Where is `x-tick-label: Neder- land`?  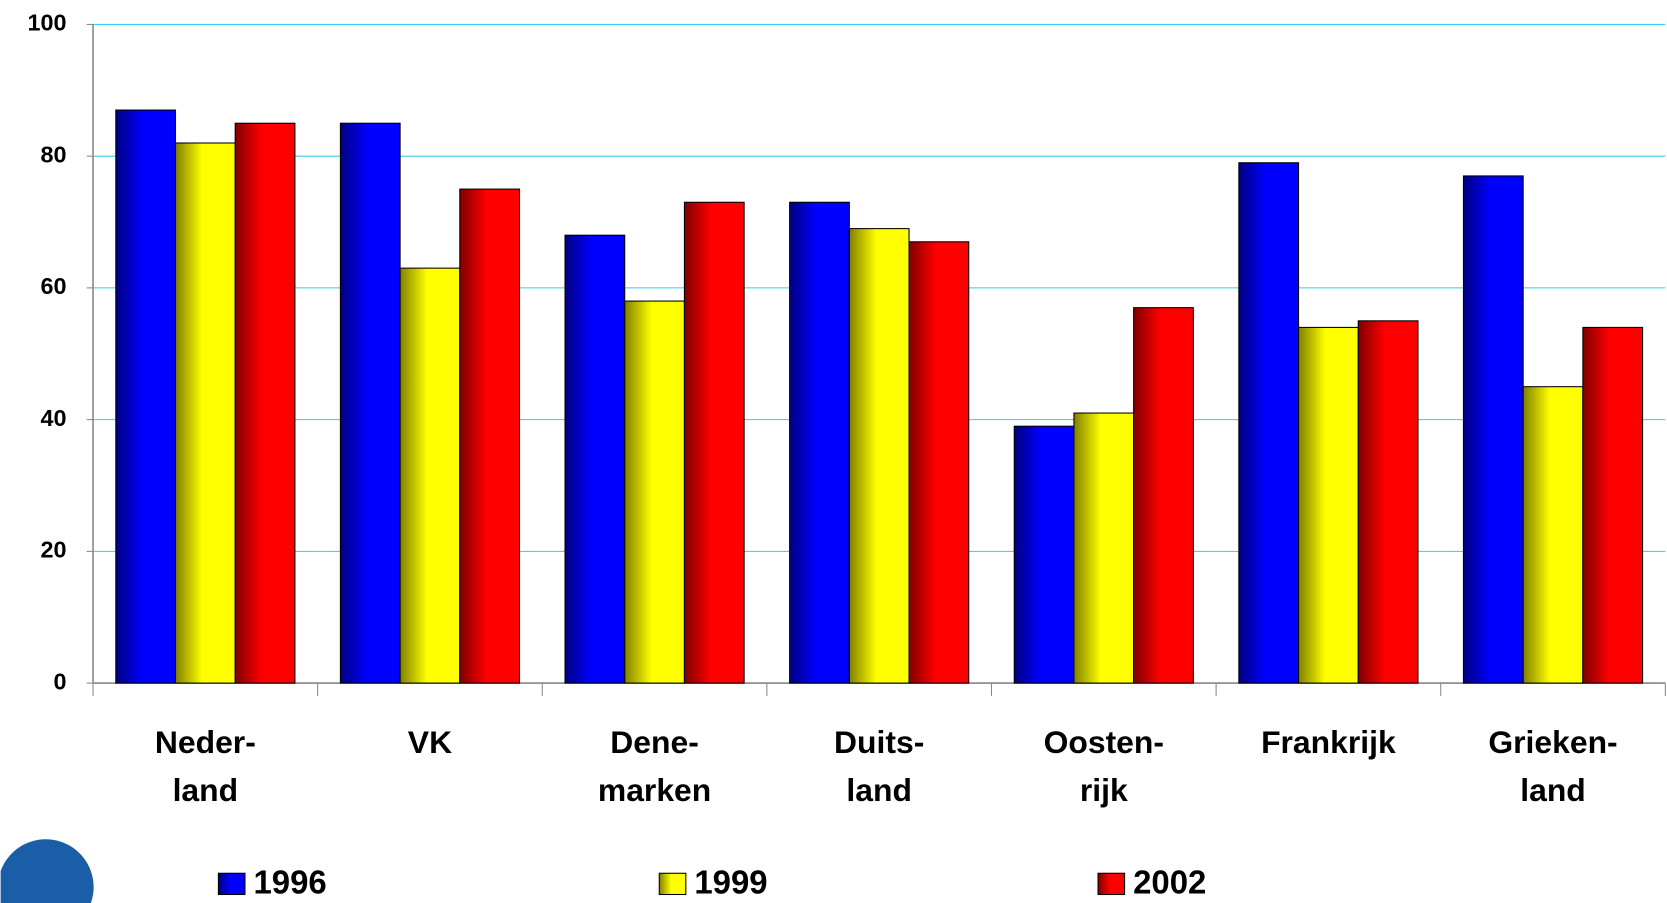
x-tick-label: Neder- land is located at coordinates (205, 767).